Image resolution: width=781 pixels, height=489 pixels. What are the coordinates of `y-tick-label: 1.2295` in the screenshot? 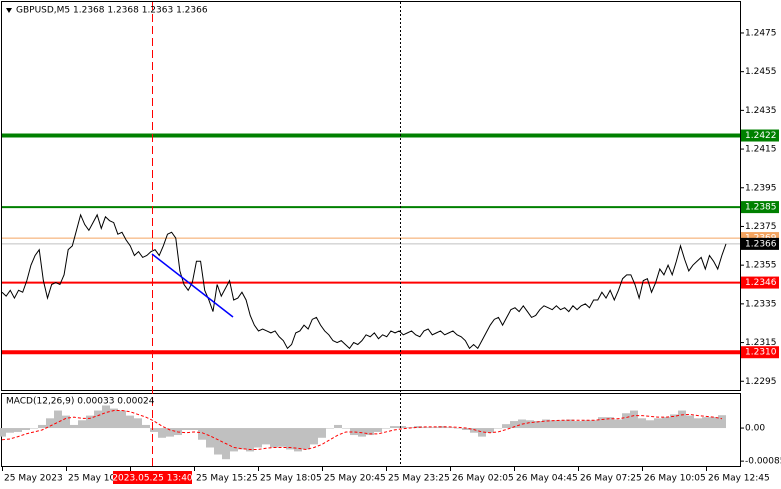 It's located at (761, 382).